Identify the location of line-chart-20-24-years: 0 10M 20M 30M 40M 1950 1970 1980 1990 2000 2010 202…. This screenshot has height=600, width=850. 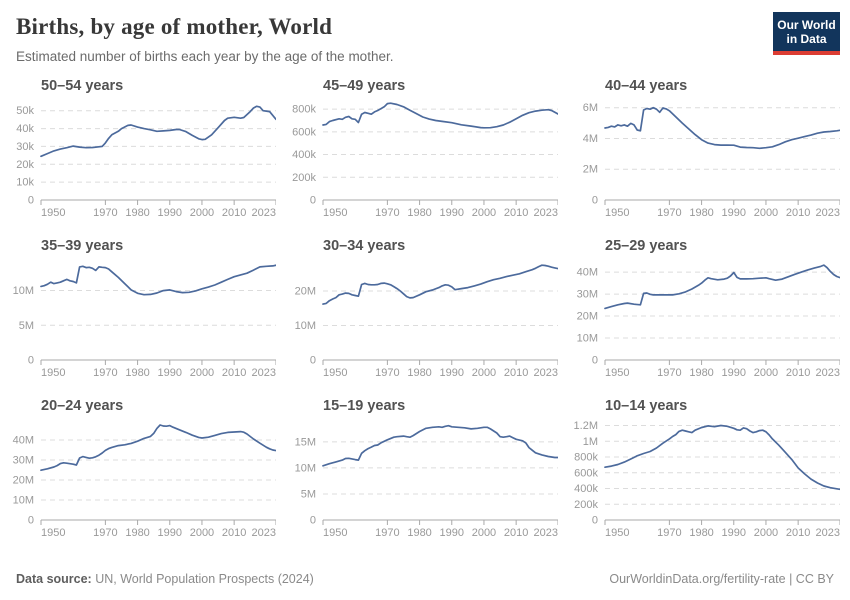
(144, 481).